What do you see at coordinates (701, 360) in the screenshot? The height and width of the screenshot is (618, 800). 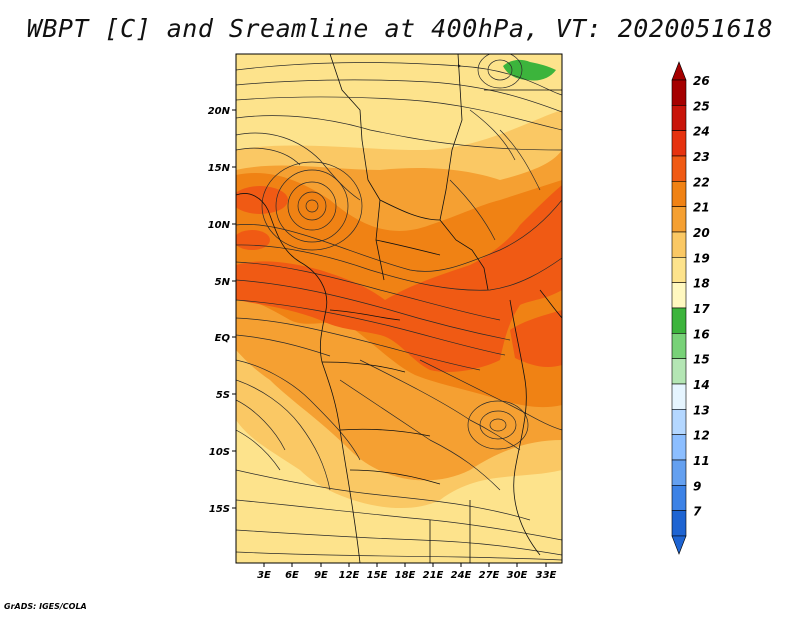 I see `colorbar-label: 15` at bounding box center [701, 360].